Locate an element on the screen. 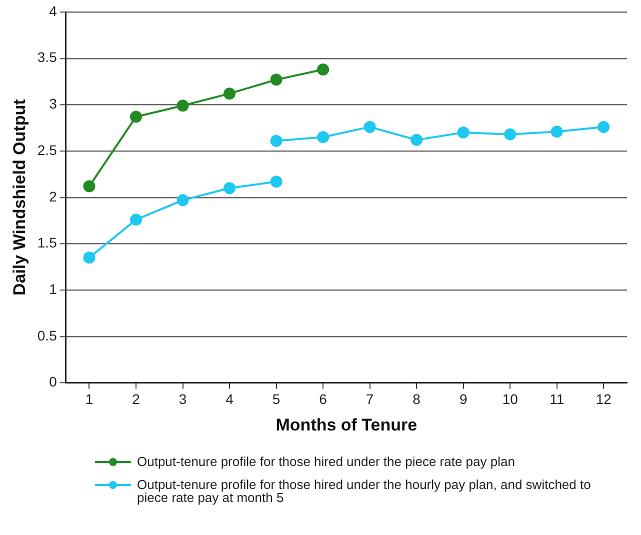  y-tick-label: 3.5 is located at coordinates (47, 57).